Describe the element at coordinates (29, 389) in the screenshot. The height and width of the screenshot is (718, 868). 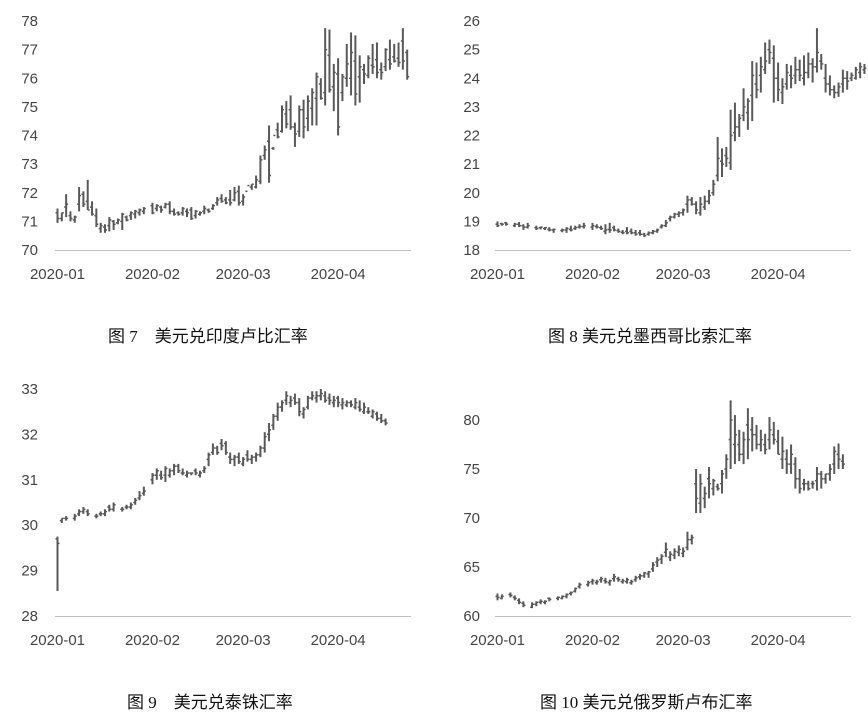
I see `y-tick-label: 33` at that location.